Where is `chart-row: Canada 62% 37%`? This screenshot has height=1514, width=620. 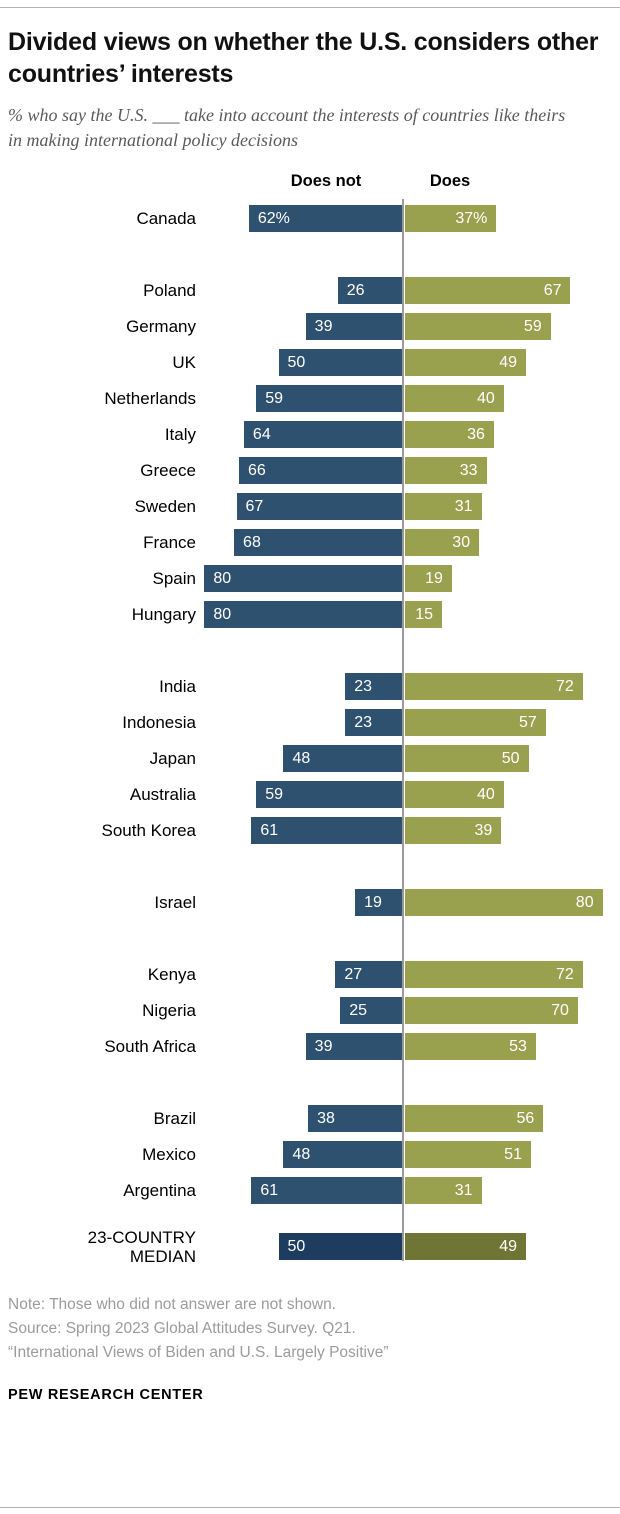 chart-row: Canada 62% 37% is located at coordinates (309, 219).